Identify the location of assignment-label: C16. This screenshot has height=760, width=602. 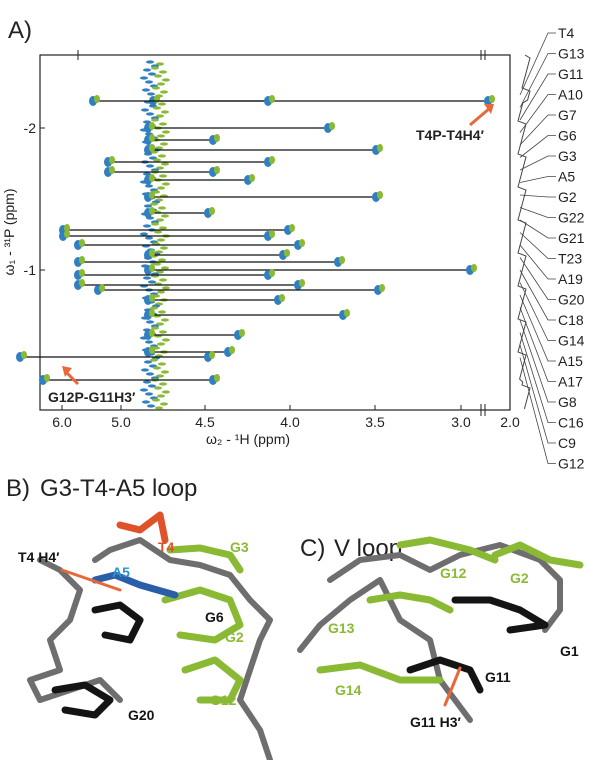
(571, 423).